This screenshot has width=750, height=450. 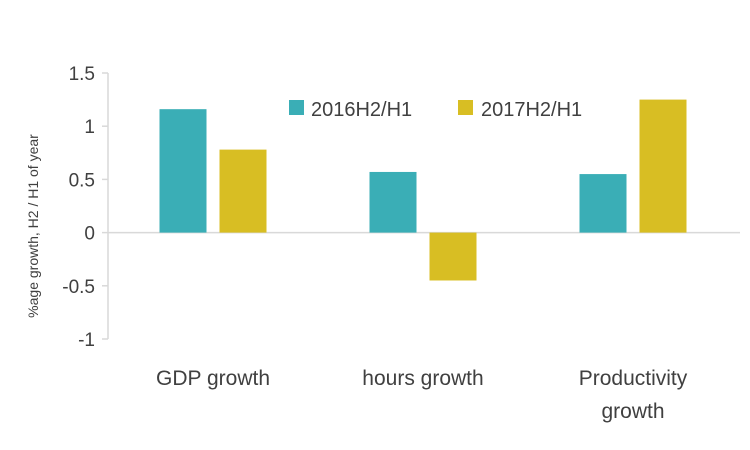 I want to click on x-category-label: Productivity growth, so click(x=633, y=395).